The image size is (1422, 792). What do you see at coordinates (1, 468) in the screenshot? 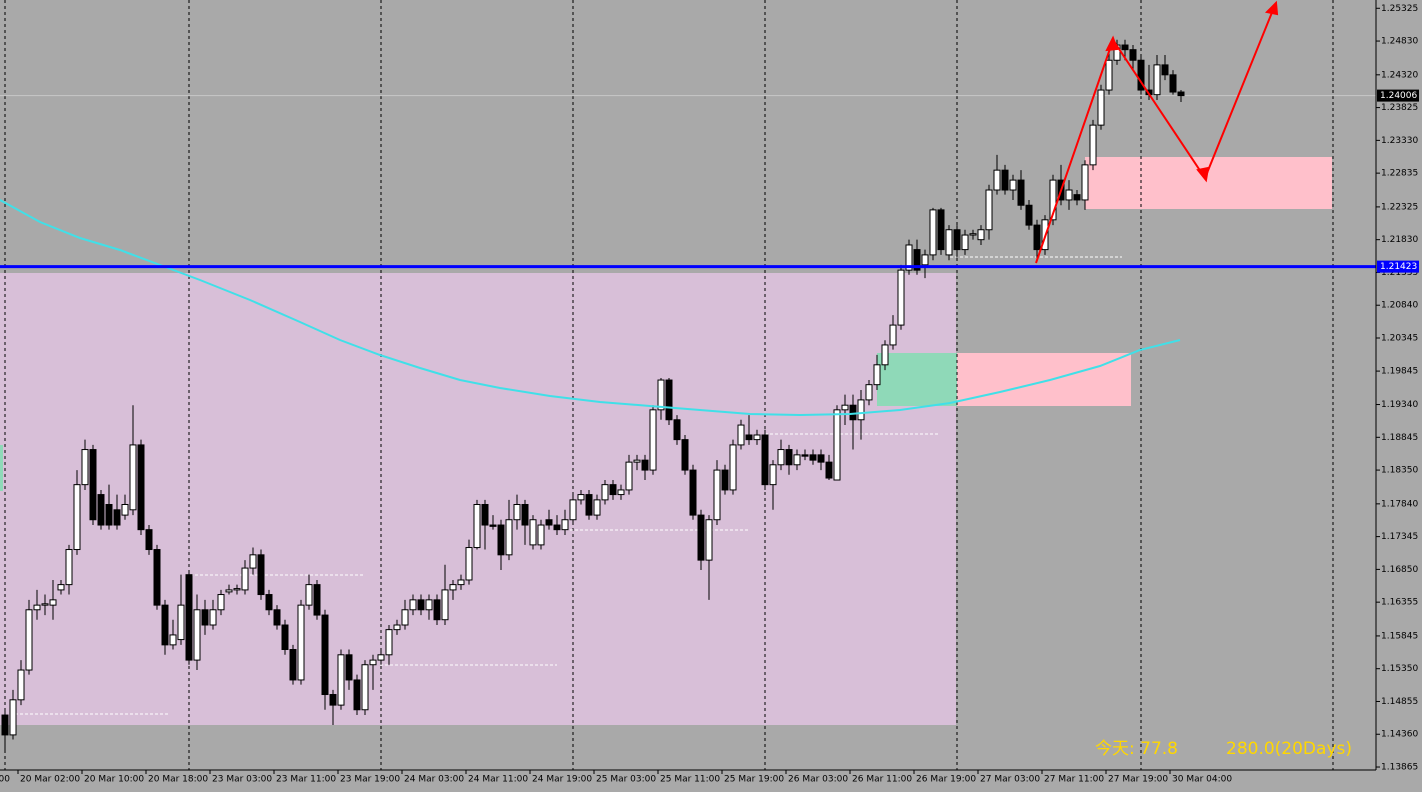
I see `green-zone-small` at bounding box center [1, 468].